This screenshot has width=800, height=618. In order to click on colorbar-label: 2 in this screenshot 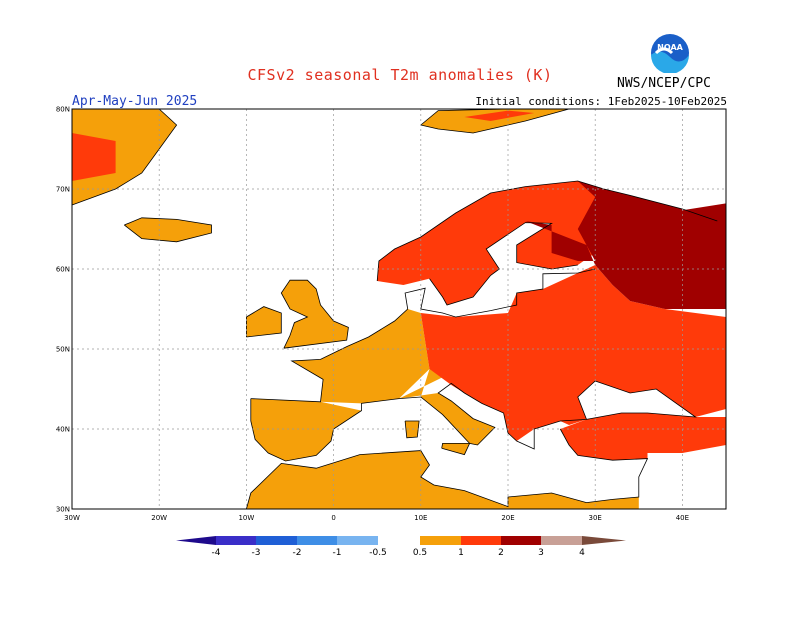, I will do `click(501, 553)`.